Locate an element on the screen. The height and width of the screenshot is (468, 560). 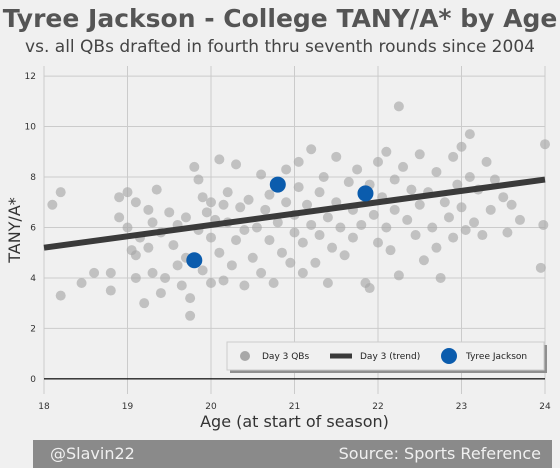
y-axis-label: TANY/A* is located at coordinates (14, 230).